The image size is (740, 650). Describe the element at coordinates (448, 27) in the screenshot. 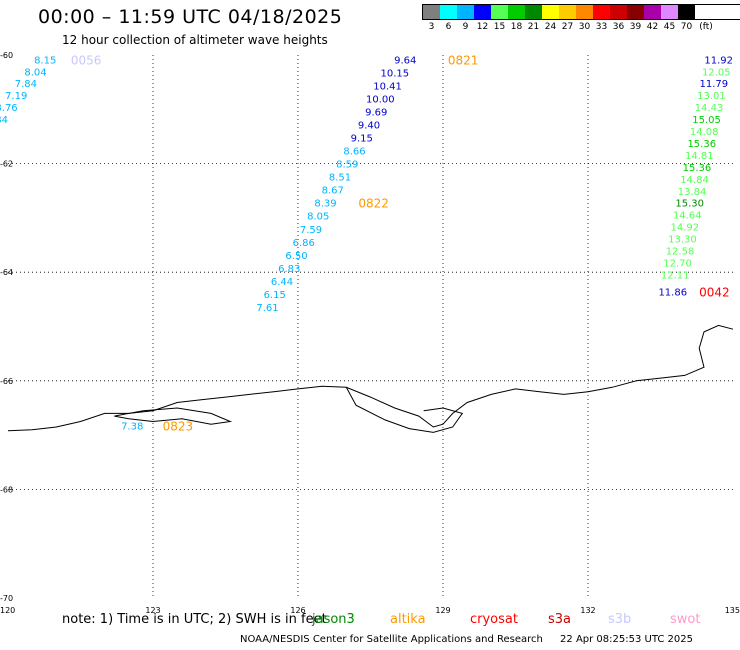

I see `legend-label-6: 6` at that location.